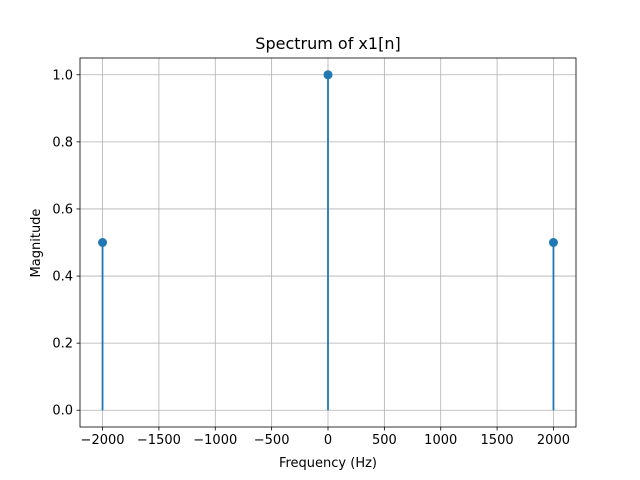 The width and height of the screenshot is (640, 480). Describe the element at coordinates (62, 277) in the screenshot. I see `y-tick-label: 0.4` at that location.